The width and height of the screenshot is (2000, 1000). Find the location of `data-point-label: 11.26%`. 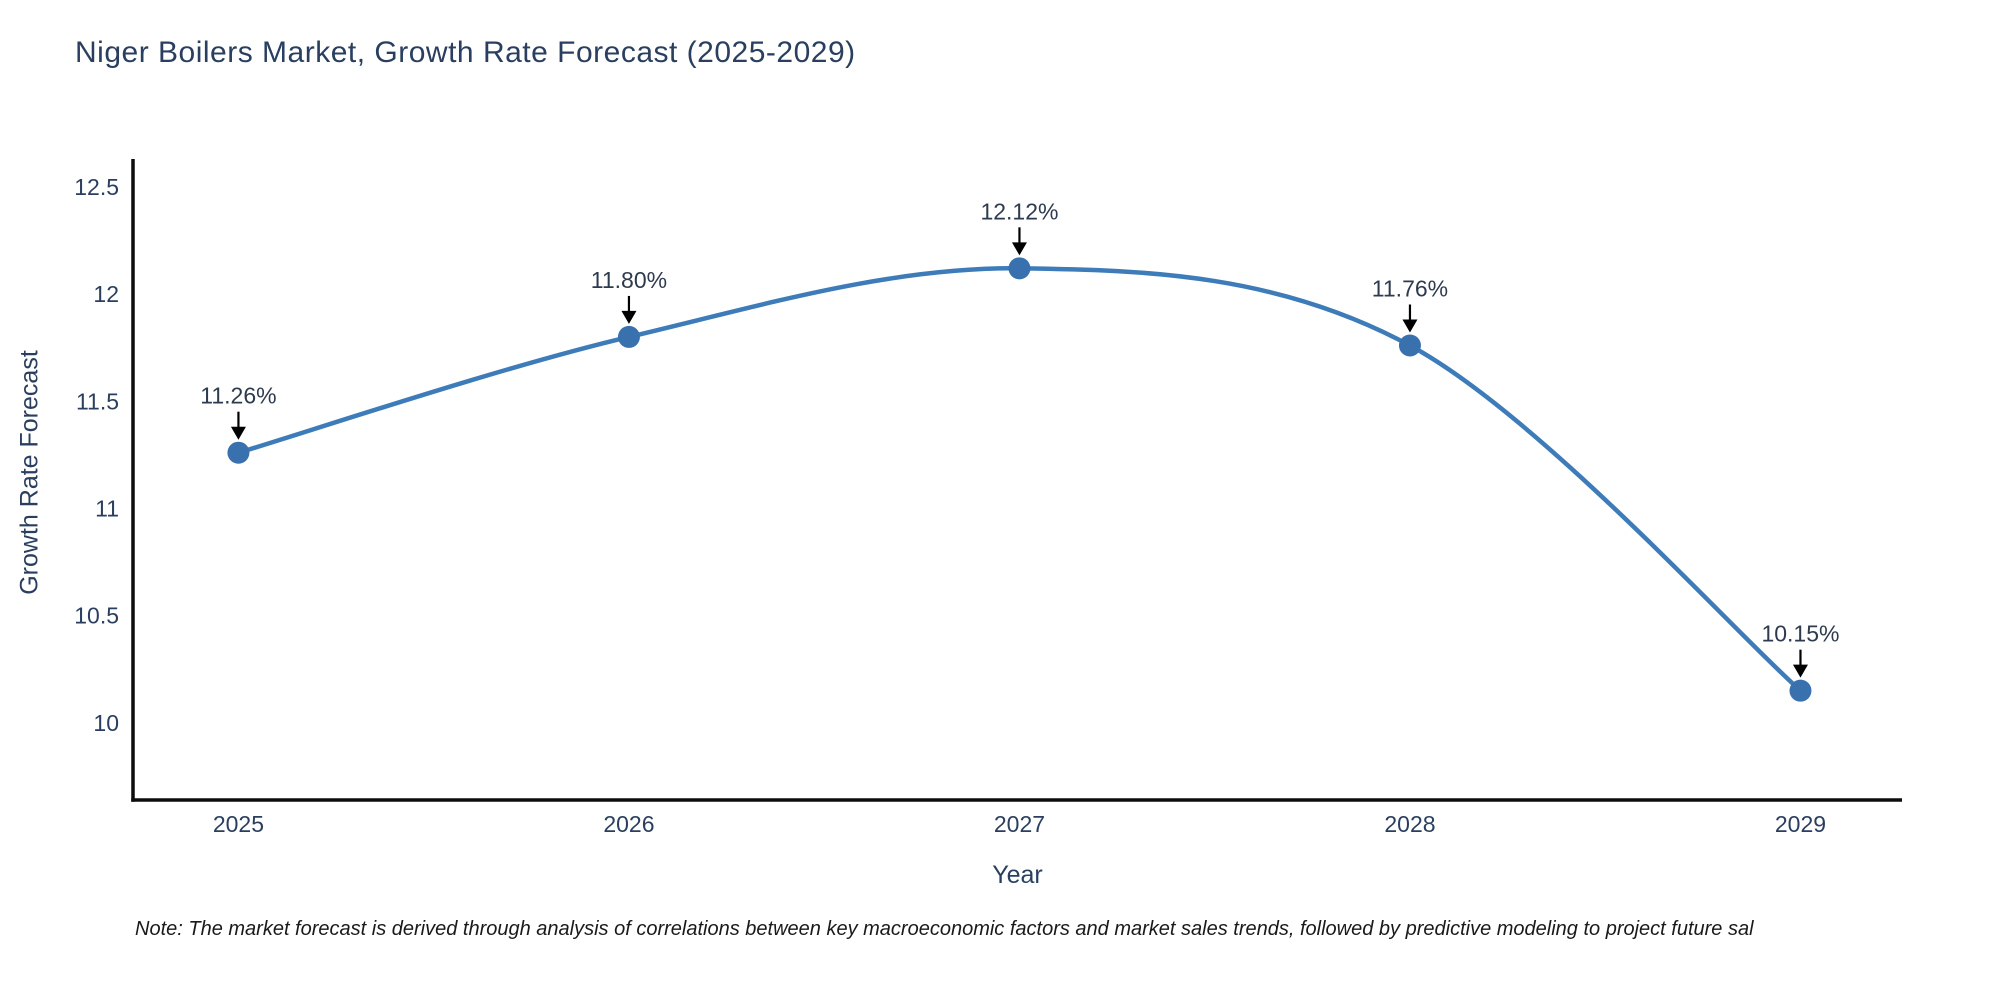

data-point-label: 11.26% is located at coordinates (238, 396).